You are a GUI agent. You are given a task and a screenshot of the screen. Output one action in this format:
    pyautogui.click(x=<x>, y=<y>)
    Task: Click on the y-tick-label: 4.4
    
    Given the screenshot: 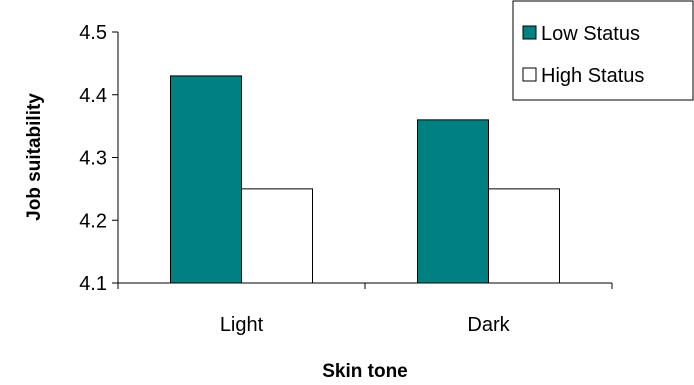 What is the action you would take?
    pyautogui.click(x=93, y=96)
    